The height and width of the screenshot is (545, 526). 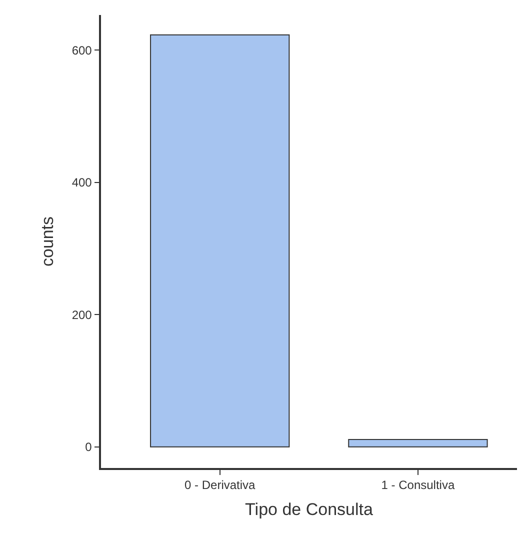 What do you see at coordinates (88, 447) in the screenshot?
I see `y-tick-label: 0` at bounding box center [88, 447].